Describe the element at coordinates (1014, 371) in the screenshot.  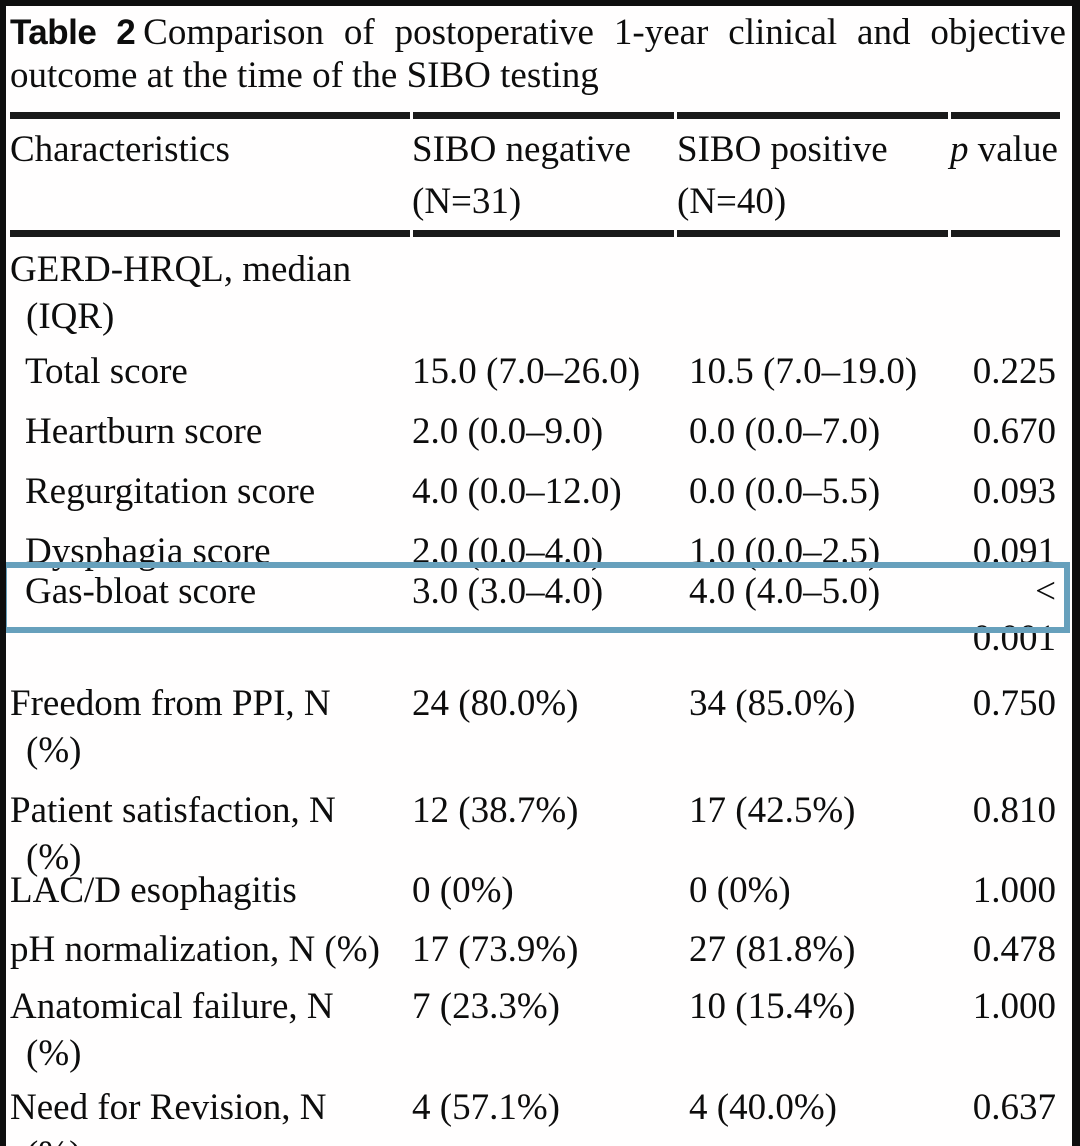
I see `p-value: 0.225` at that location.